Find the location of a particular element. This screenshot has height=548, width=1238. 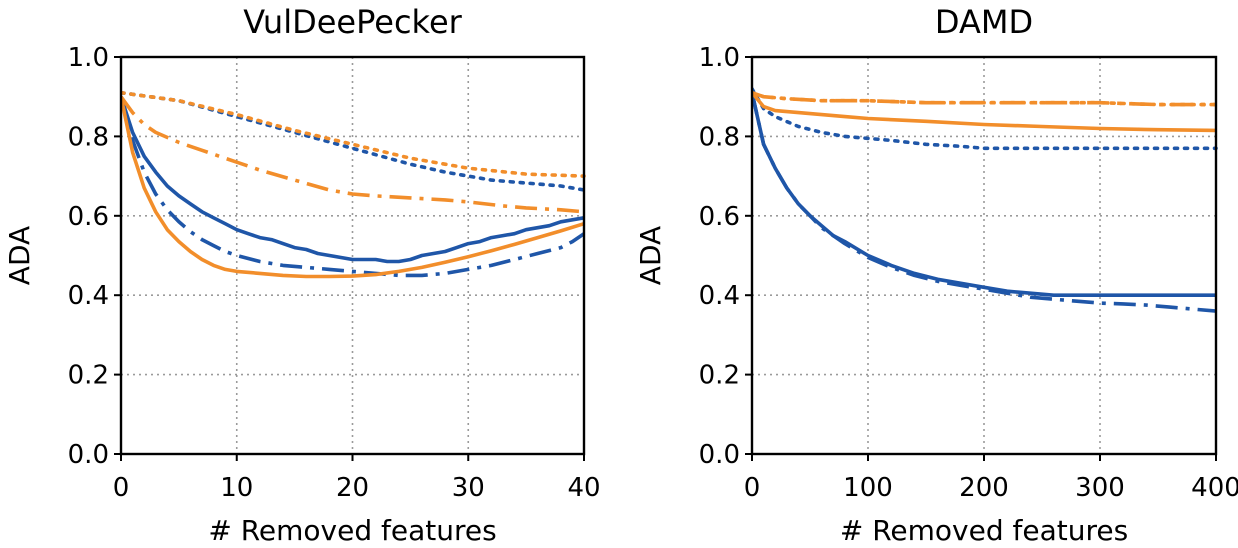

series-blue-dashdot is located at coordinates (353, 187).